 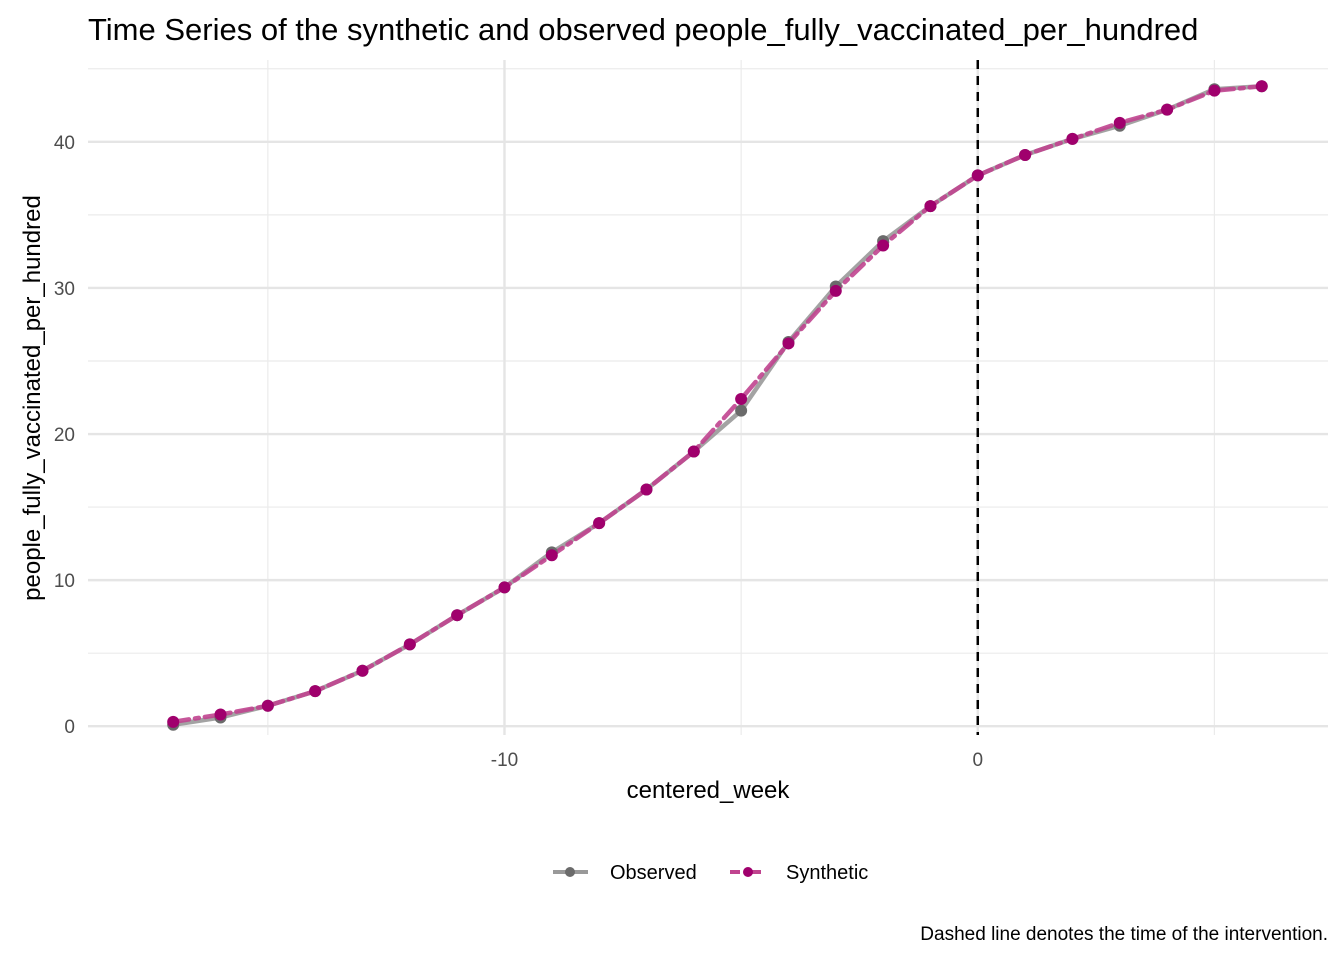 I want to click on x-tick-labels: -10 0, so click(x=737, y=760).